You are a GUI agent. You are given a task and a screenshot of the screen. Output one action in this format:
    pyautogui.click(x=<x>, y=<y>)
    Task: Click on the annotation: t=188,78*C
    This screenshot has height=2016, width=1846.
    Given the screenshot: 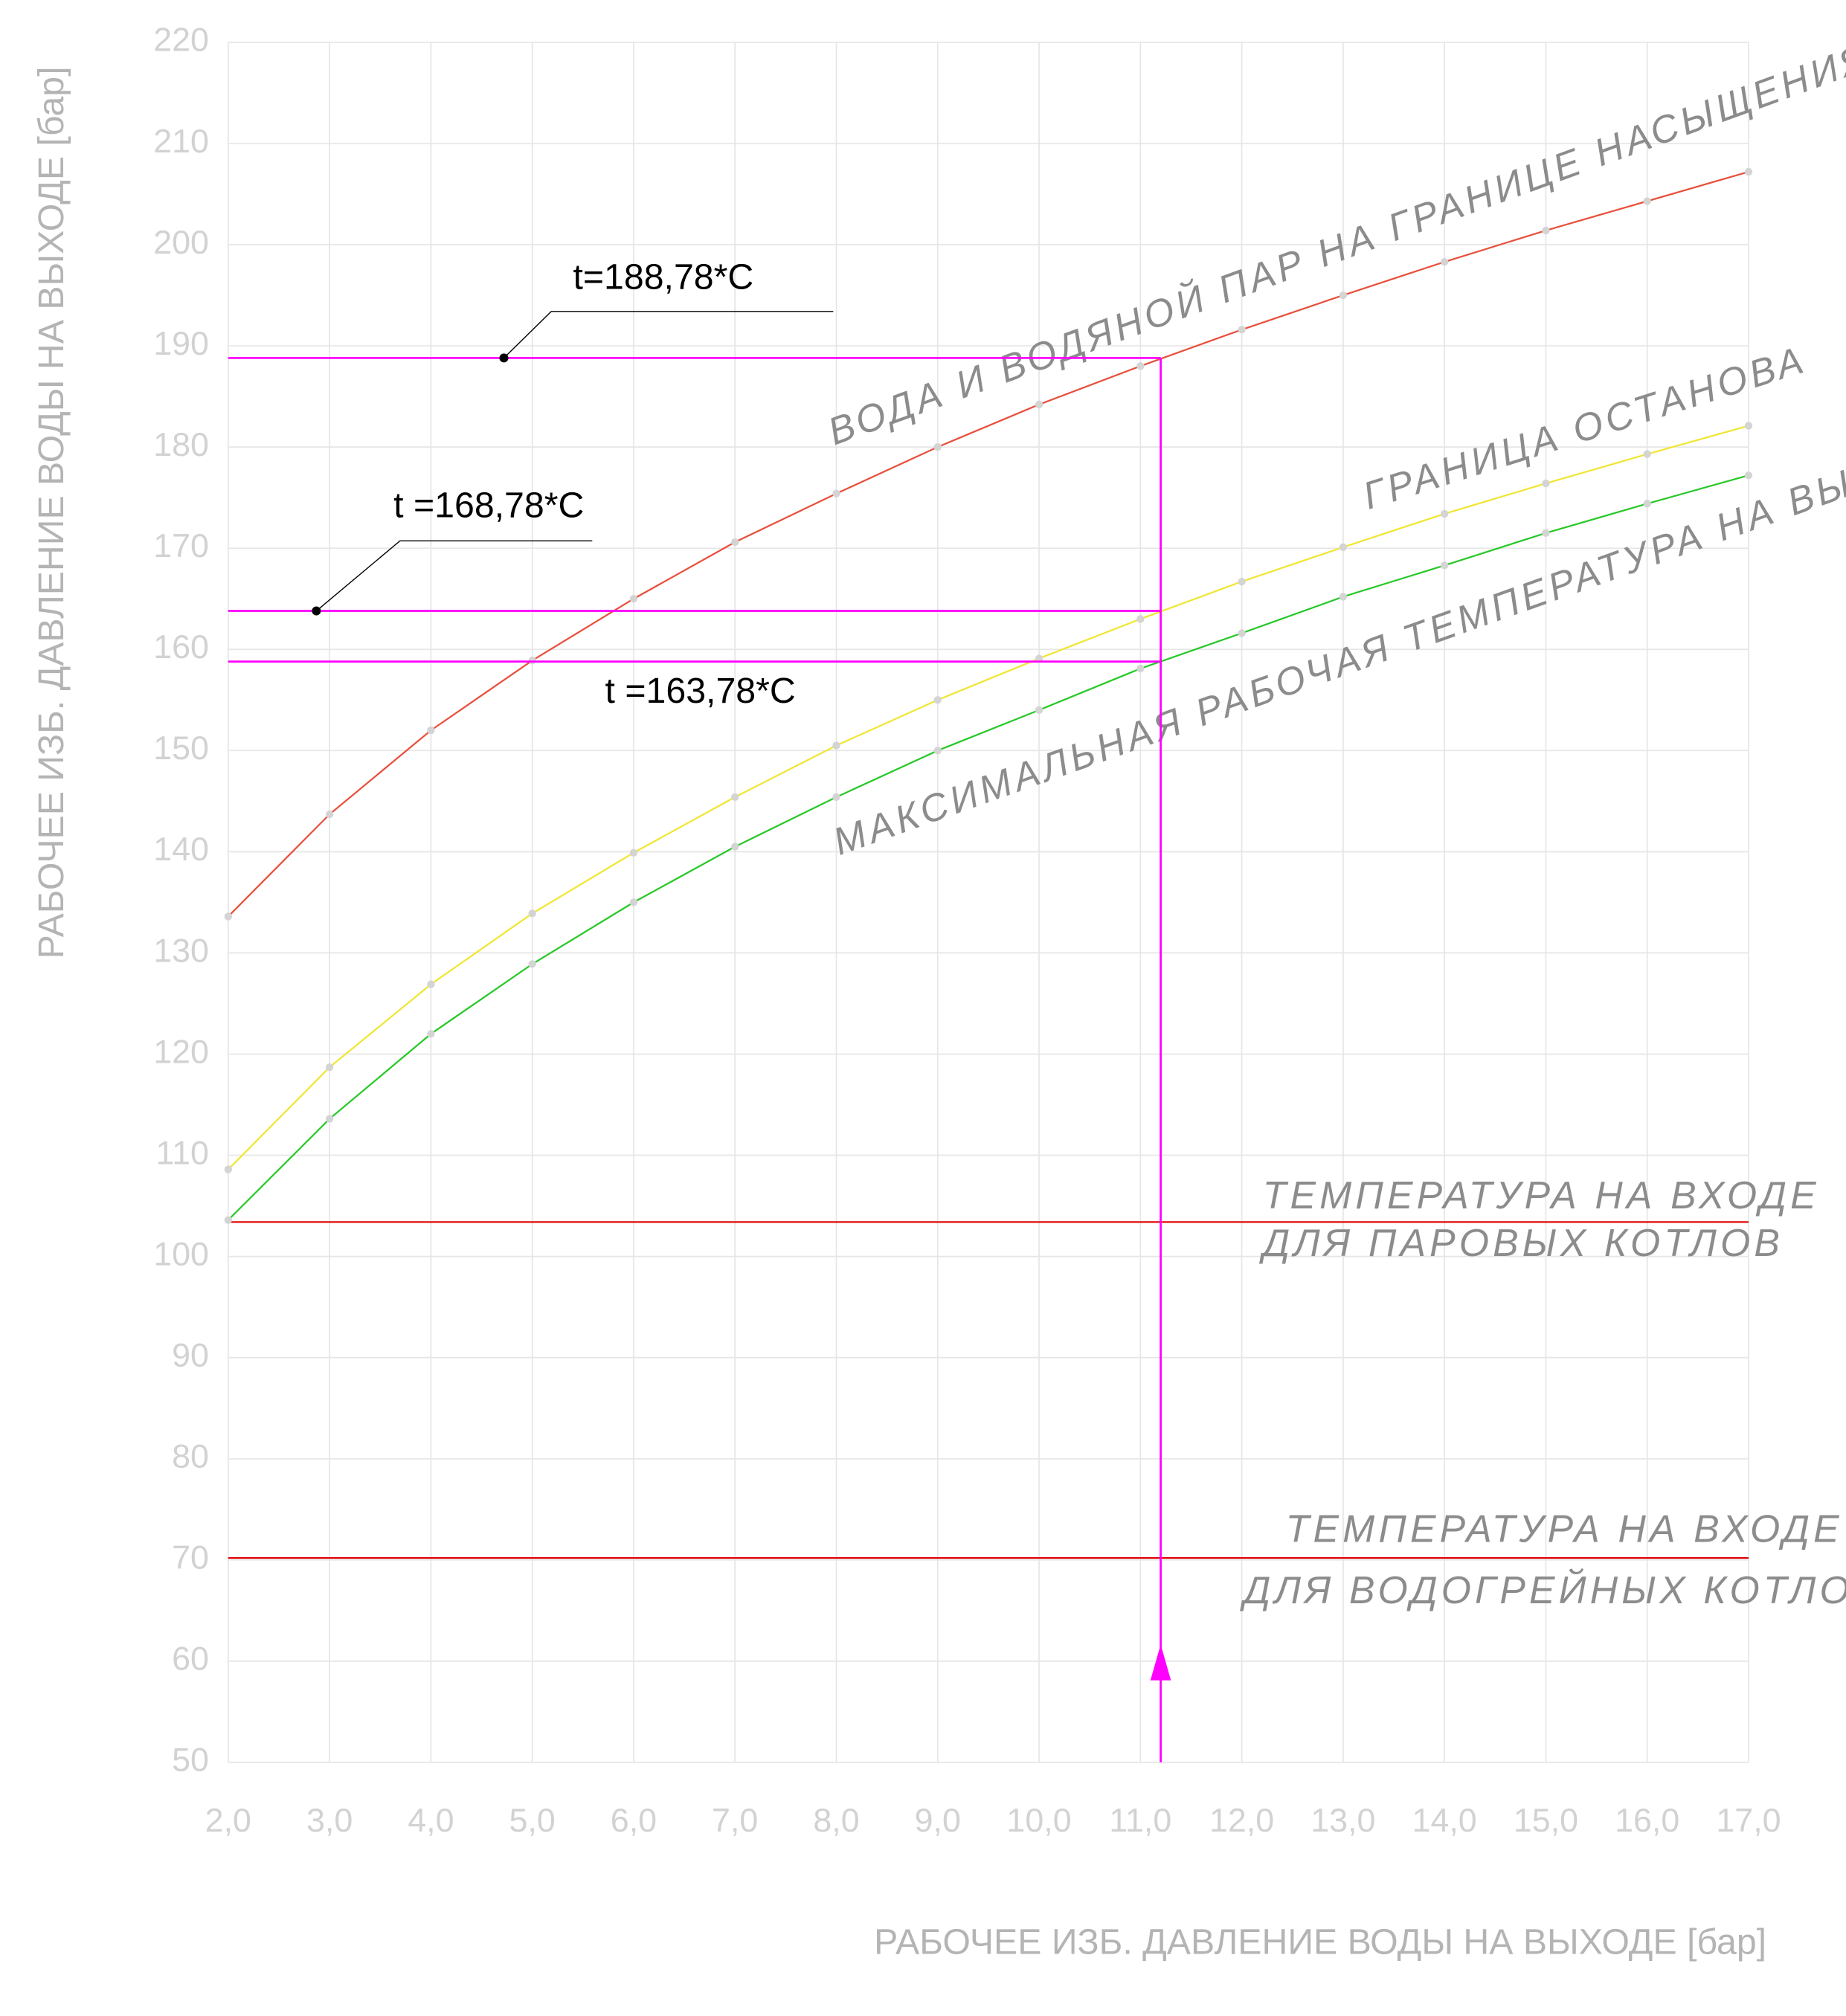 What is the action you would take?
    pyautogui.click(x=663, y=277)
    